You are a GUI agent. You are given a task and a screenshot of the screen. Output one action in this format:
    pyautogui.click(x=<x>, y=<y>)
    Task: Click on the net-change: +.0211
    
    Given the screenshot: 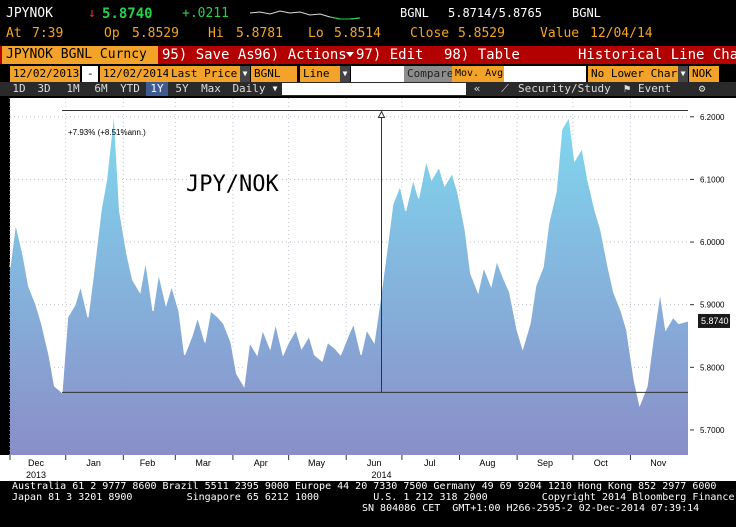 What is the action you would take?
    pyautogui.click(x=205, y=13)
    